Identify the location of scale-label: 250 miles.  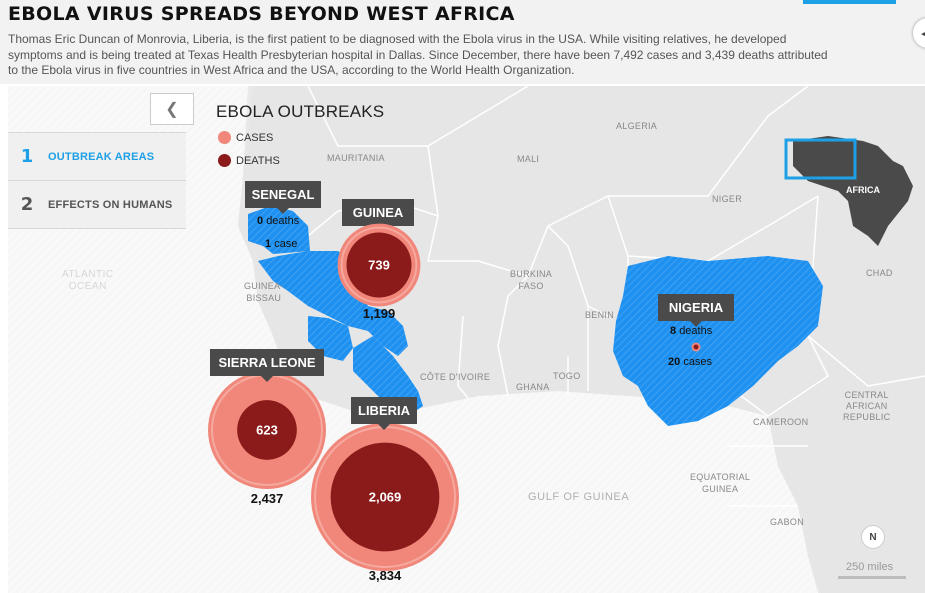
(870, 567).